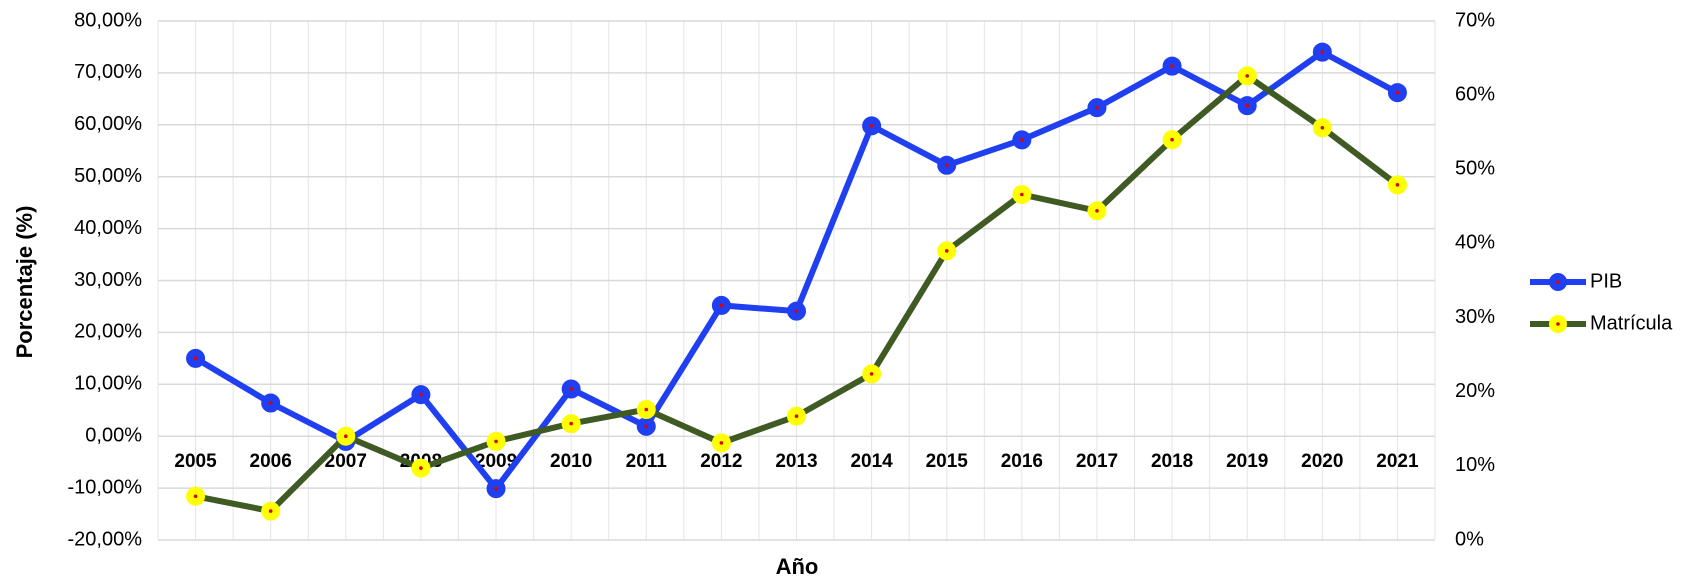 This screenshot has height=583, width=1698. What do you see at coordinates (1247, 461) in the screenshot?
I see `x-tick-label: 2019` at bounding box center [1247, 461].